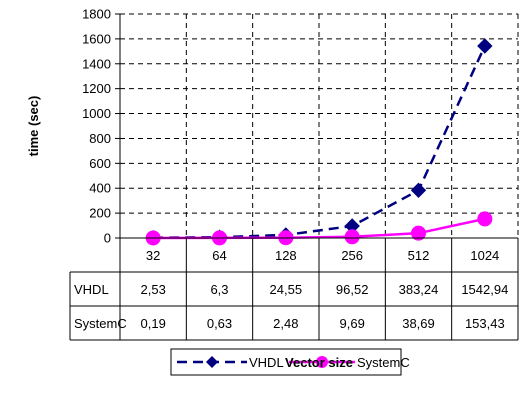  I want to click on data-label: 0,63, so click(219, 323).